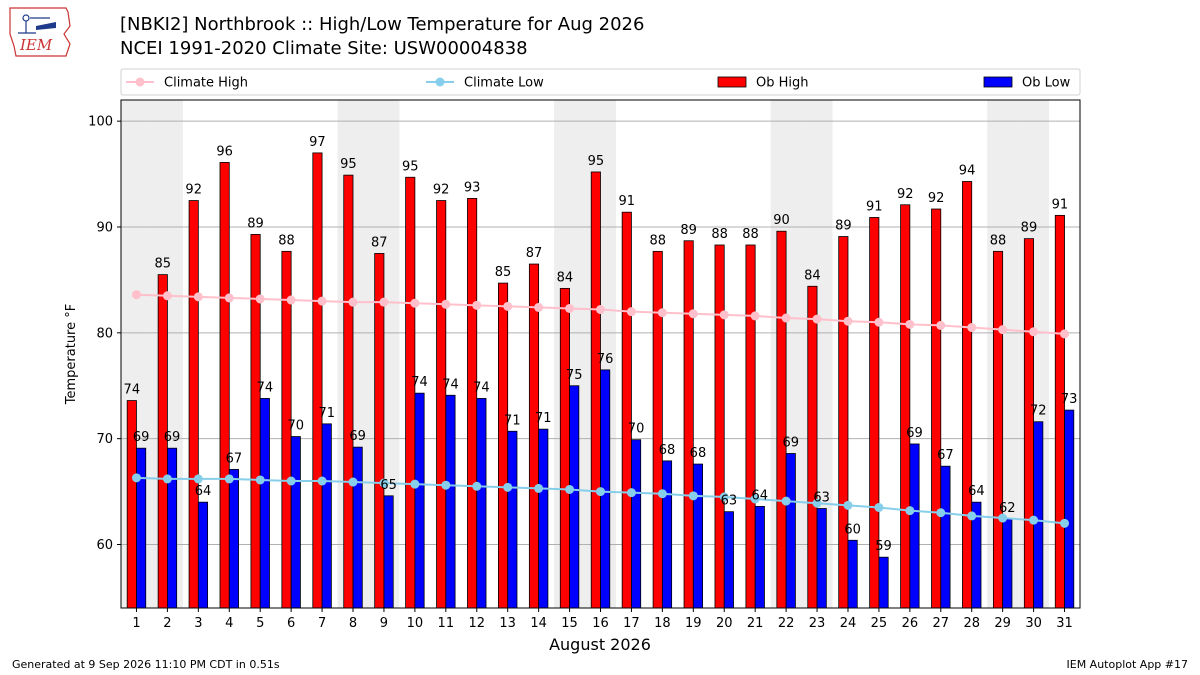 This screenshot has width=1200, height=675. What do you see at coordinates (636, 429) in the screenshot?
I see `label-ob-low-day-17: 70` at bounding box center [636, 429].